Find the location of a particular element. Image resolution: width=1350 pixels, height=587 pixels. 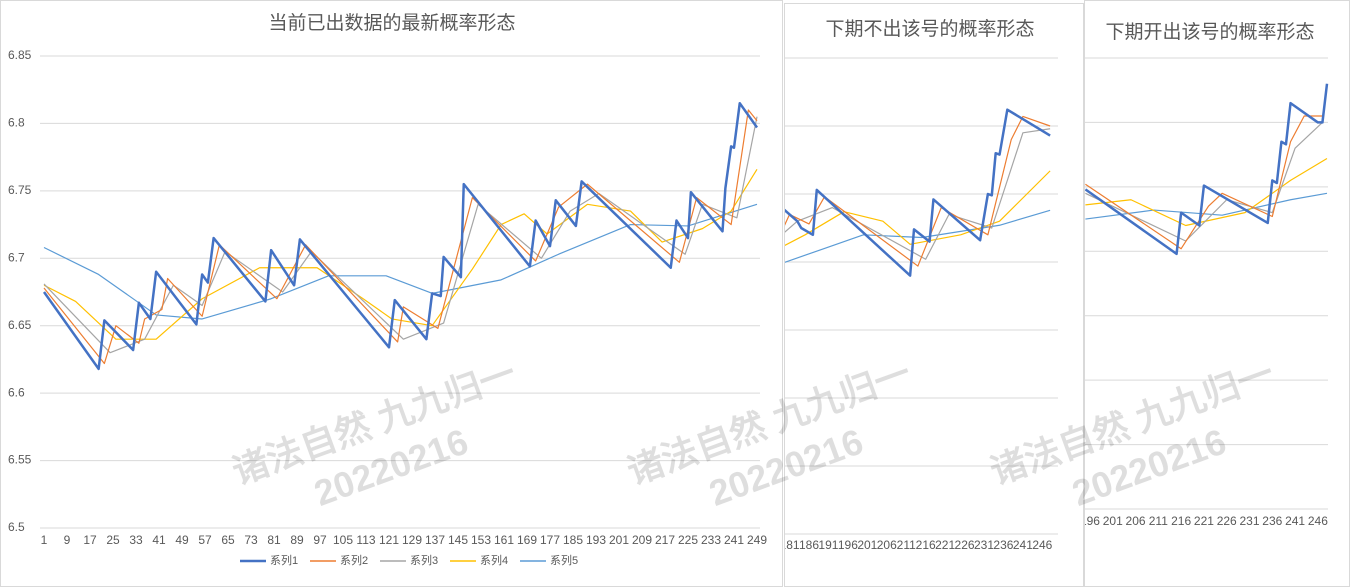

x-tick-label: 249 is located at coordinates (757, 540).